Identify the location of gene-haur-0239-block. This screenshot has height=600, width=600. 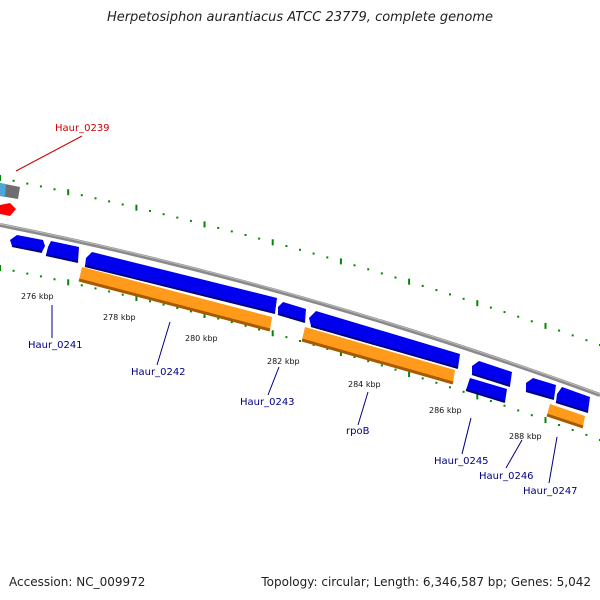
(10, 199).